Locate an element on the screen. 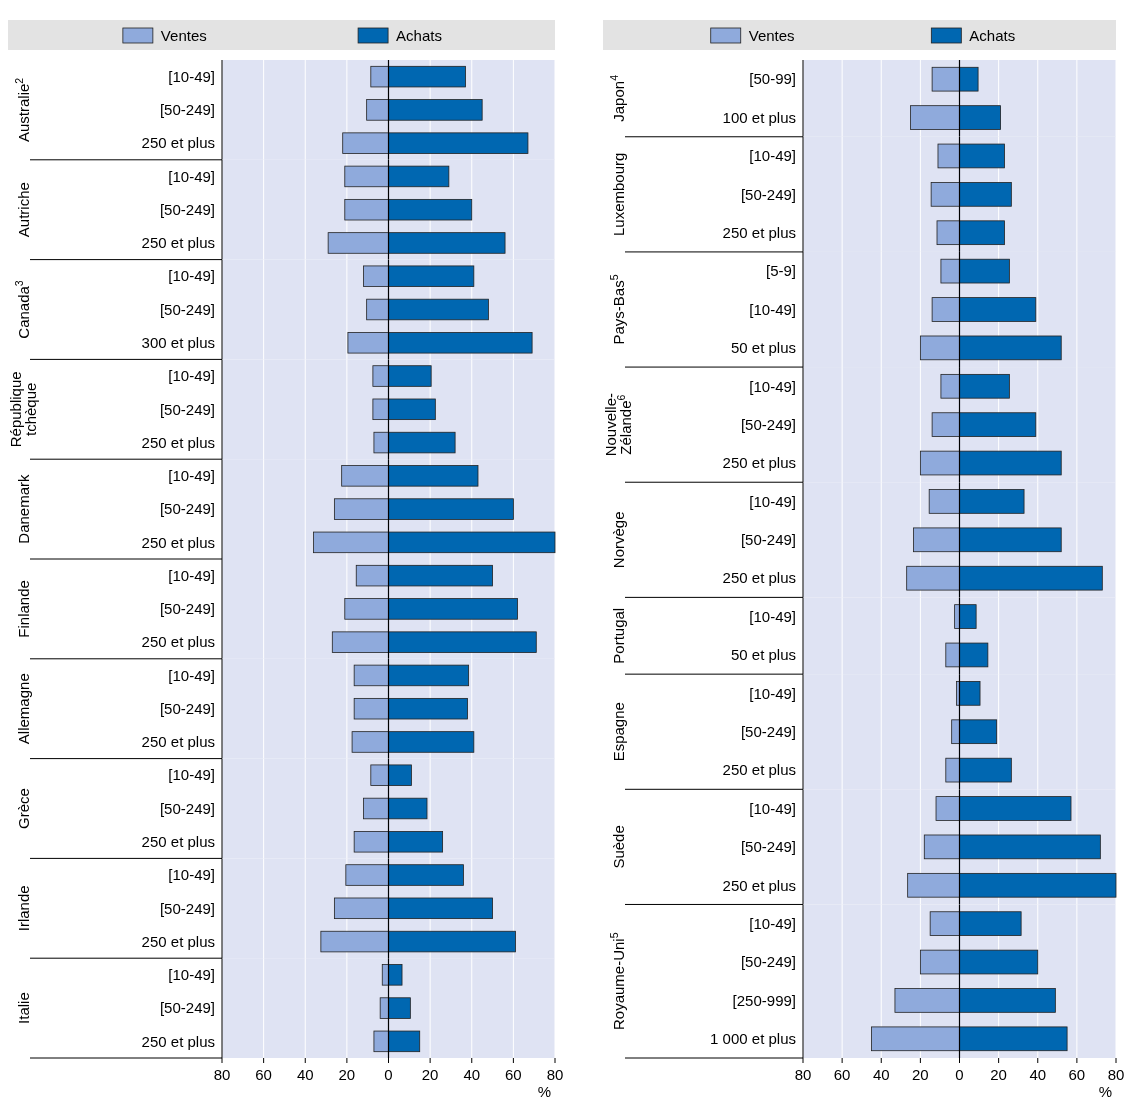 This screenshot has width=1139, height=1109. y-tick-label: 1 000 et plus is located at coordinates (753, 1039).